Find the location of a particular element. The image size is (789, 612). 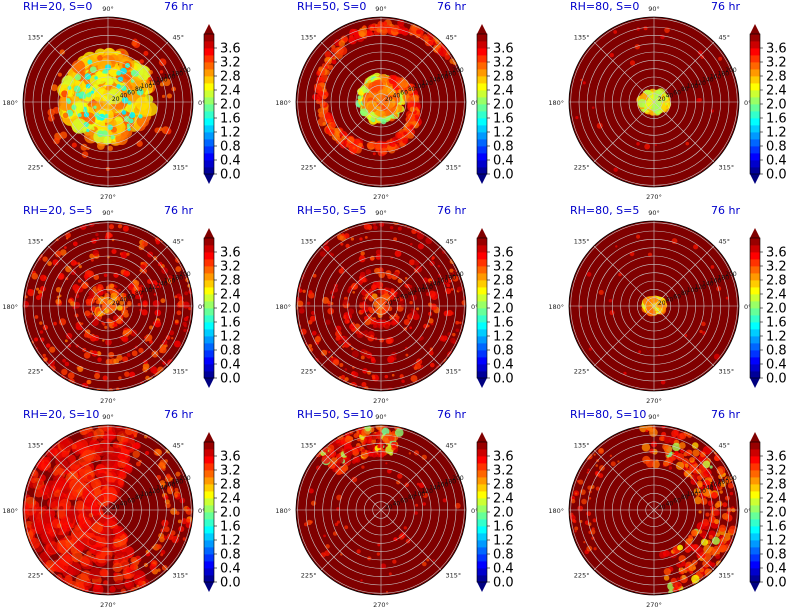

radial-tick-label: 60 is located at coordinates (404, 500).